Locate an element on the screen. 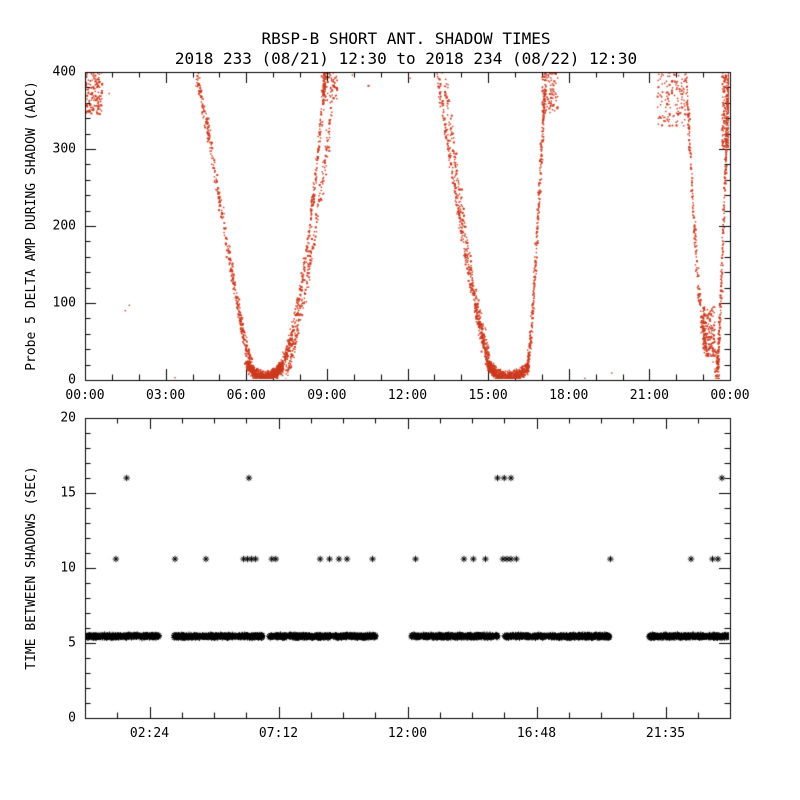 The width and height of the screenshot is (800, 800). y-tick-label: 20 is located at coordinates (68, 418).